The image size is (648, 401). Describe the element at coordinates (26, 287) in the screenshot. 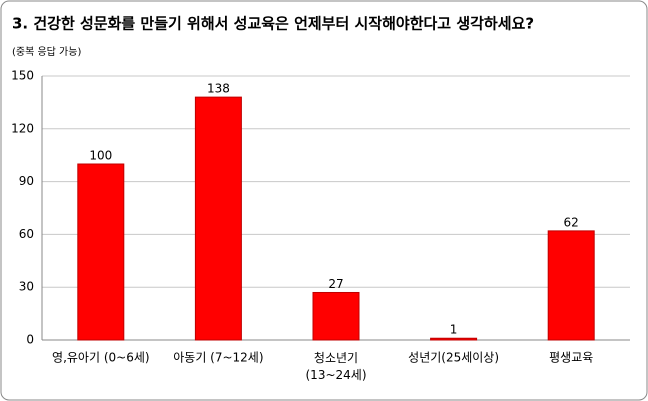

I see `y-tick-label: 30` at that location.